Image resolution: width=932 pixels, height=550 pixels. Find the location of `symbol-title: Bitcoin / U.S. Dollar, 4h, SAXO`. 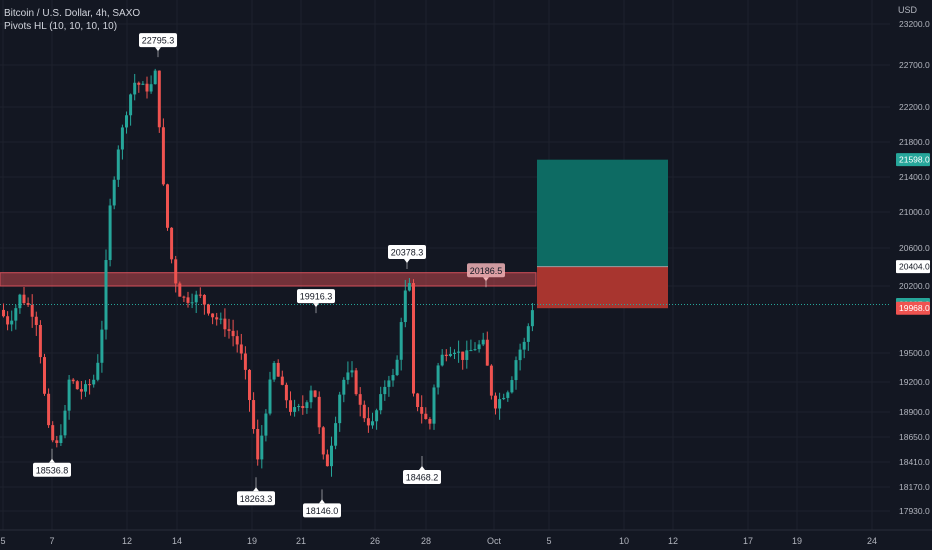

symbol-title: Bitcoin / U.S. Dollar, 4h, SAXO is located at coordinates (72, 13).